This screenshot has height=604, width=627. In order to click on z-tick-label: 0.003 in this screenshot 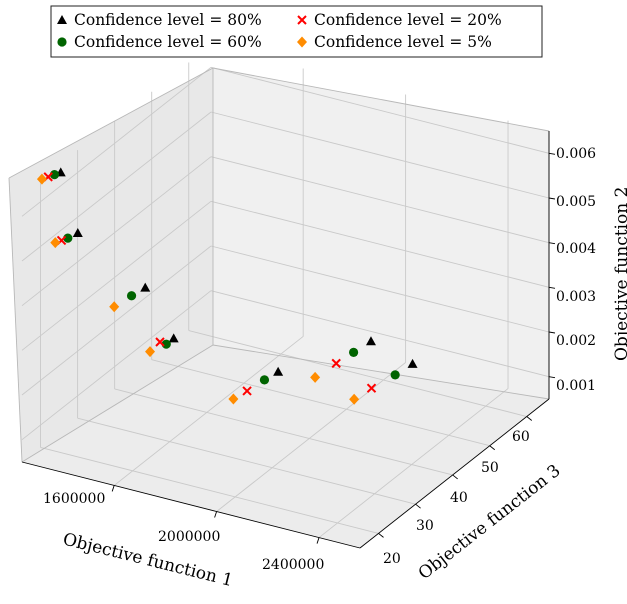, I will do `click(576, 297)`.